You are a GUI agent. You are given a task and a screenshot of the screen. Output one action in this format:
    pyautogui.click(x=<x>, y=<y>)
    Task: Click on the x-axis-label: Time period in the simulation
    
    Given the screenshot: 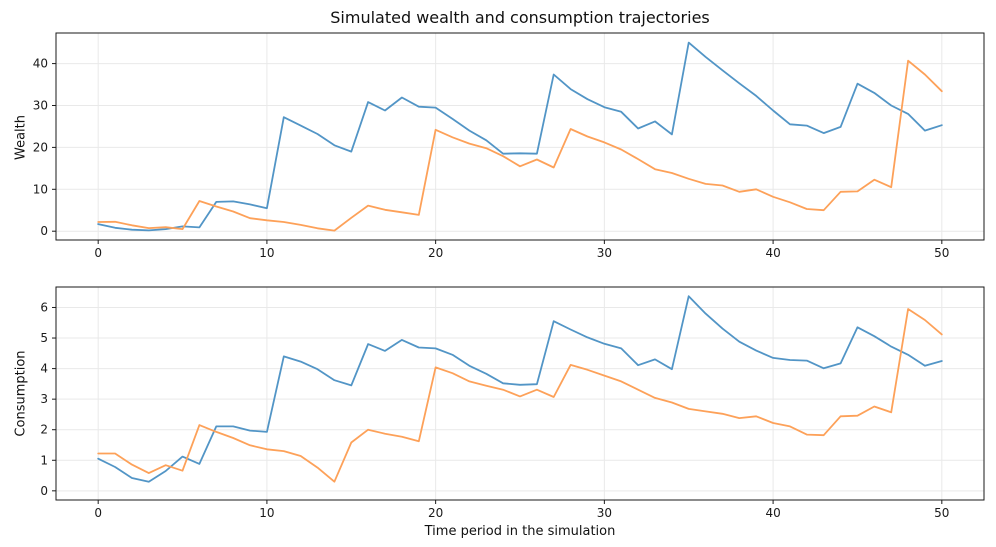 What is the action you would take?
    pyautogui.click(x=520, y=531)
    